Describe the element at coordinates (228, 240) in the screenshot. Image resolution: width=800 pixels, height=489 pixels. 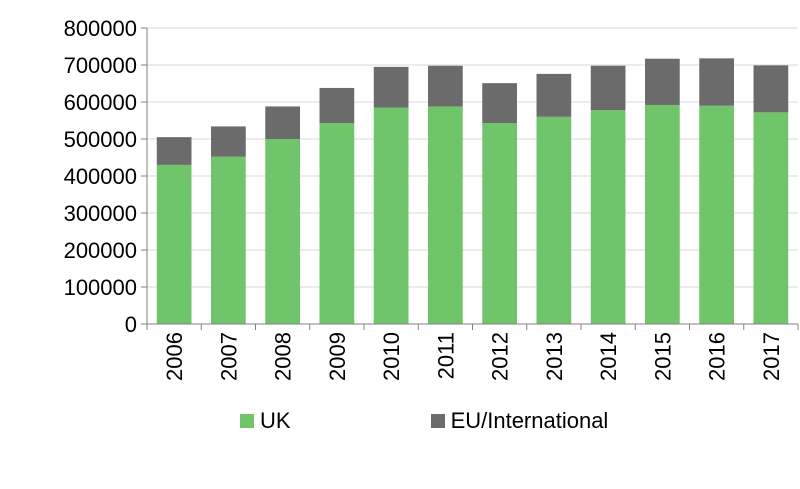
I see `bar-uk-2007` at that location.